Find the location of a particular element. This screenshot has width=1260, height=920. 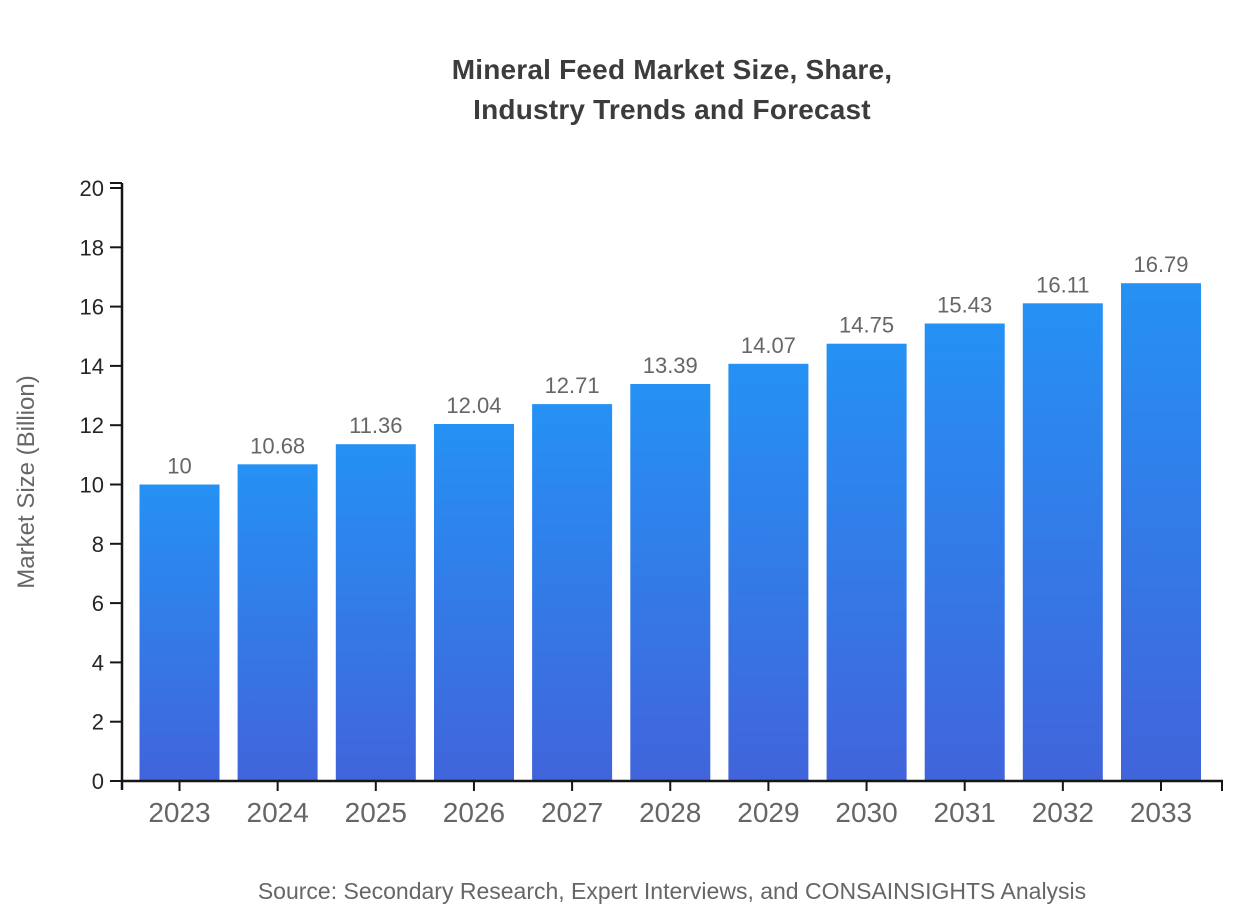

x-tick-label-2031: 2031 is located at coordinates (965, 812).